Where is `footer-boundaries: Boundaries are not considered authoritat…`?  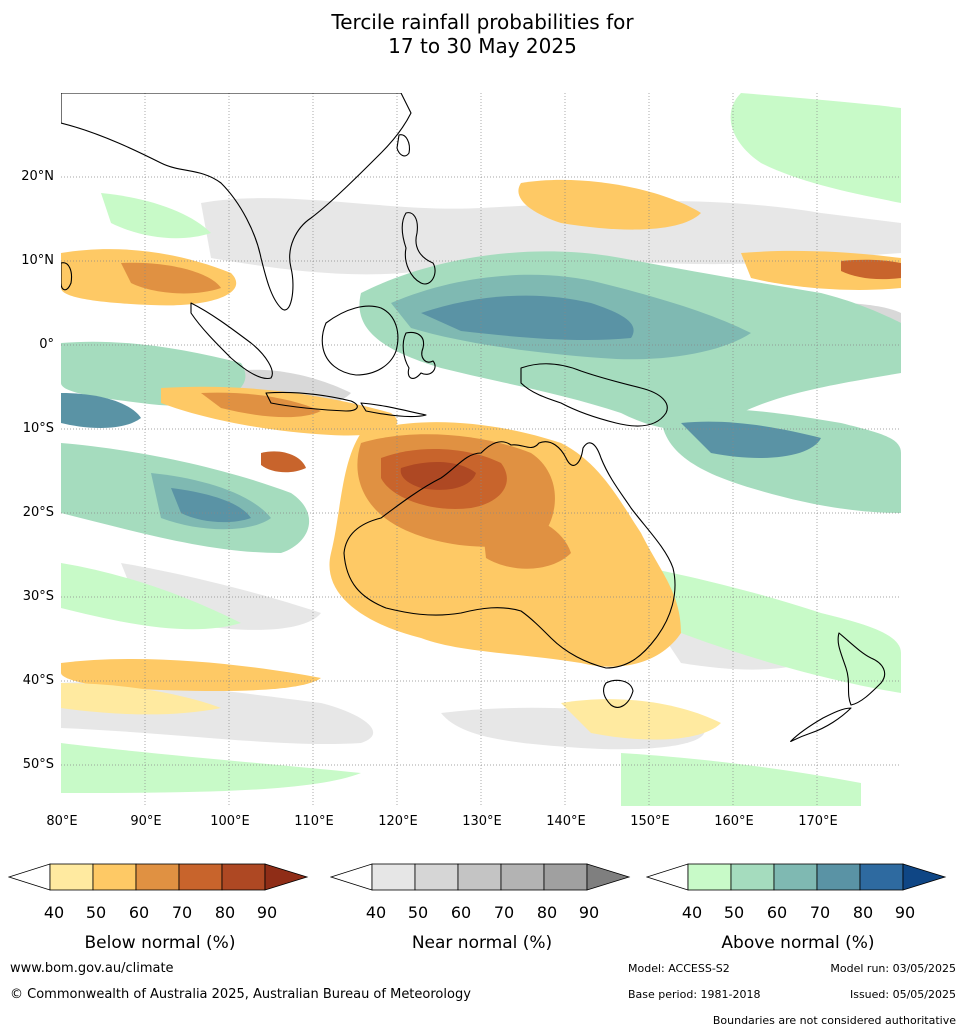 footer-boundaries: Boundaries are not considered authoritat… is located at coordinates (834, 1020).